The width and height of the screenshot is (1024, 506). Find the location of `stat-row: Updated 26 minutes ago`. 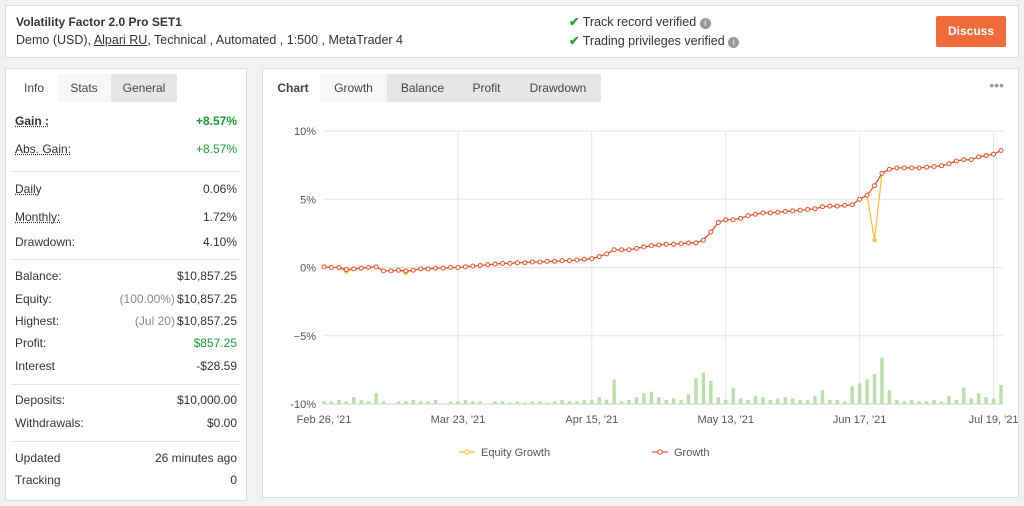

stat-row: Updated 26 minutes ago is located at coordinates (126, 458).